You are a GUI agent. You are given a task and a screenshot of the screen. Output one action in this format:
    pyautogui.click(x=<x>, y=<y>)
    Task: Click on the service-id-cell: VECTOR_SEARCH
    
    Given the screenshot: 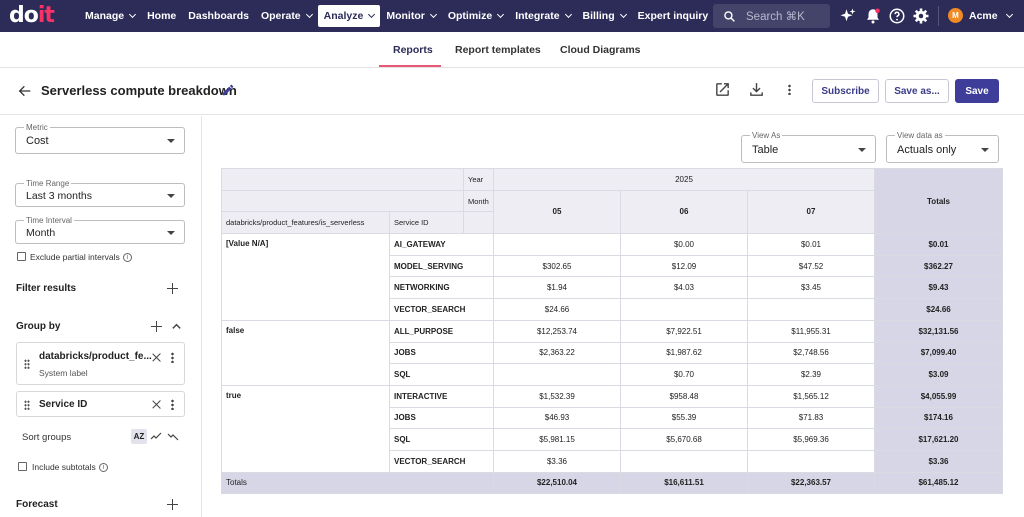 What is the action you would take?
    pyautogui.click(x=441, y=309)
    